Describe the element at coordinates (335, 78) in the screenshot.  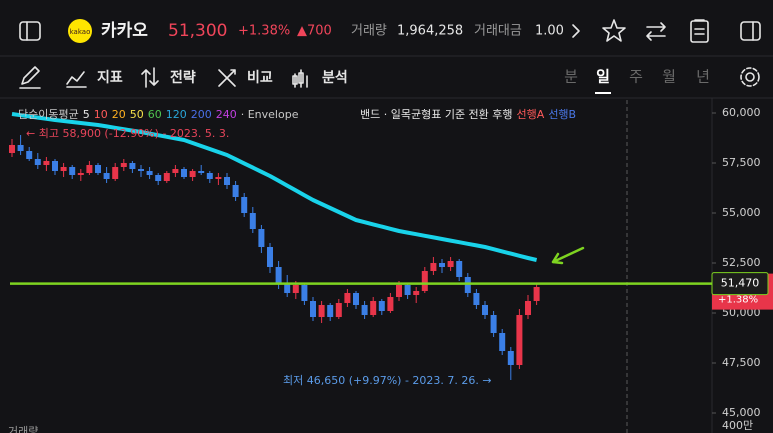
I see `tool-label: 분석` at that location.